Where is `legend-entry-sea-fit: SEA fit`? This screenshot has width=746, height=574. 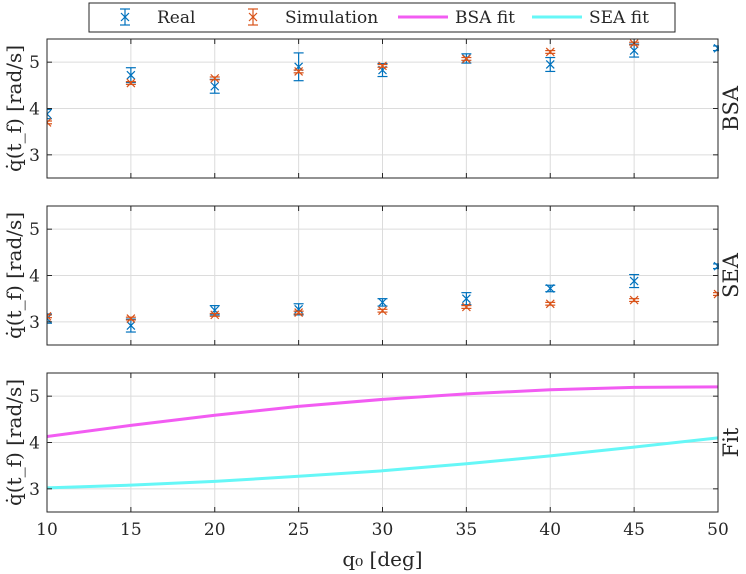
legend-entry-sea-fit: SEA fit is located at coordinates (590, 18).